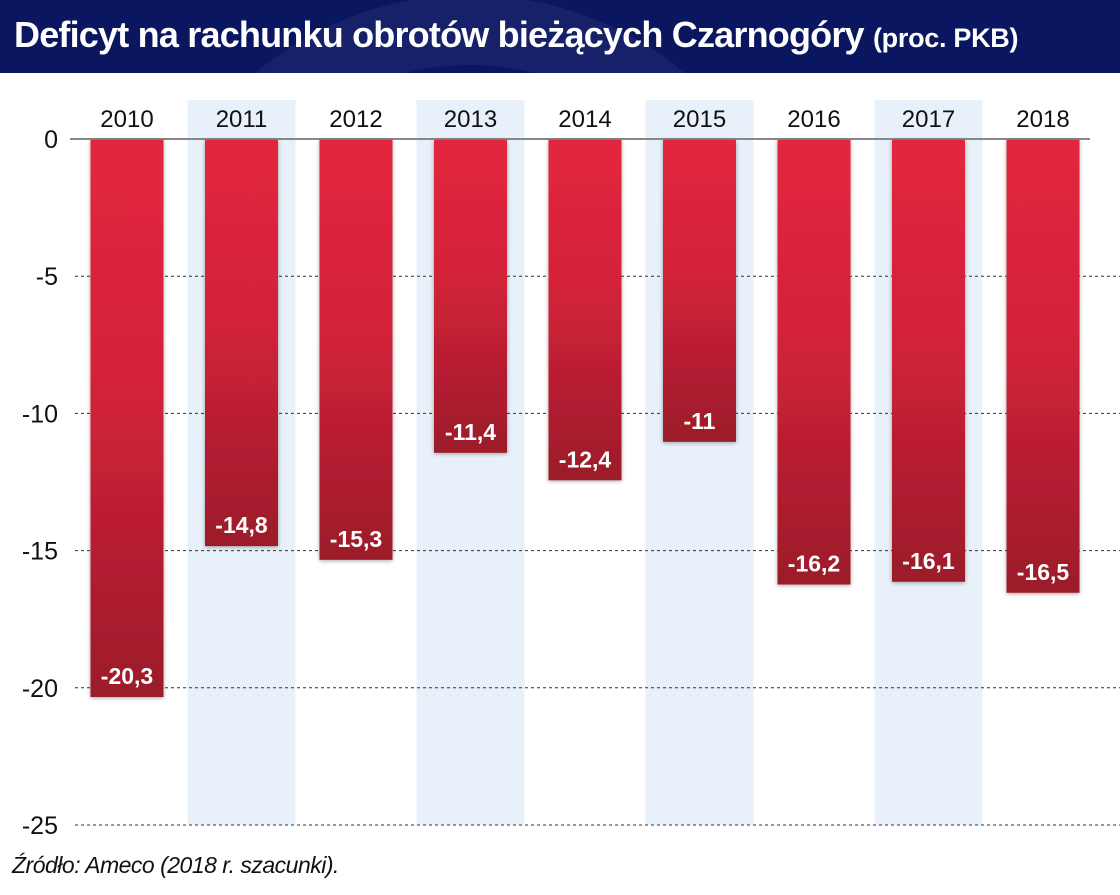  What do you see at coordinates (47, 277) in the screenshot?
I see `y-tick-label: -5` at bounding box center [47, 277].